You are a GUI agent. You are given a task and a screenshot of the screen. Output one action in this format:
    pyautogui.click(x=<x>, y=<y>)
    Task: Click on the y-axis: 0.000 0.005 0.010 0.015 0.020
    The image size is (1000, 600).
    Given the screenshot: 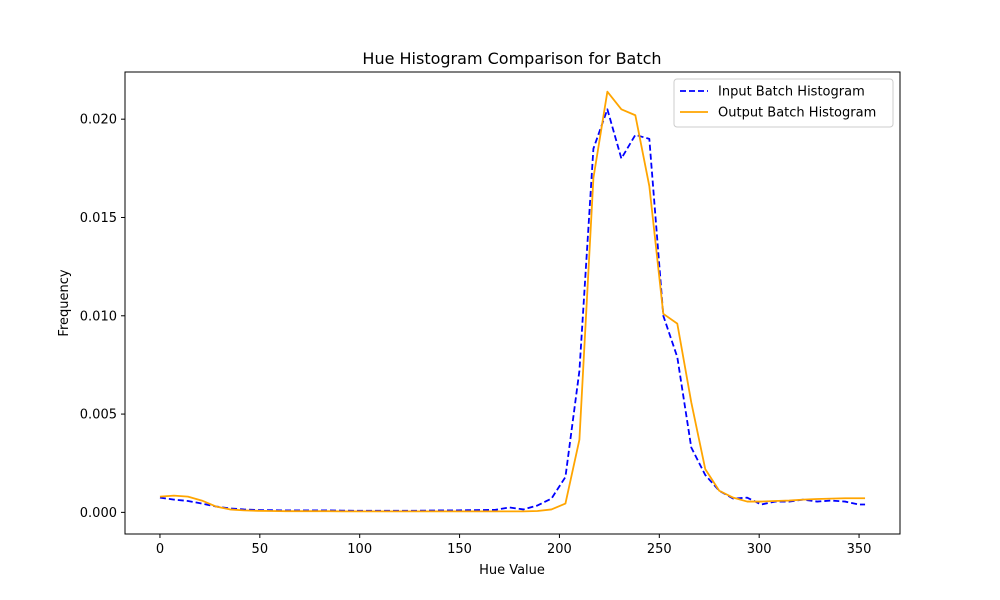 What is the action you would take?
    pyautogui.click(x=102, y=317)
    